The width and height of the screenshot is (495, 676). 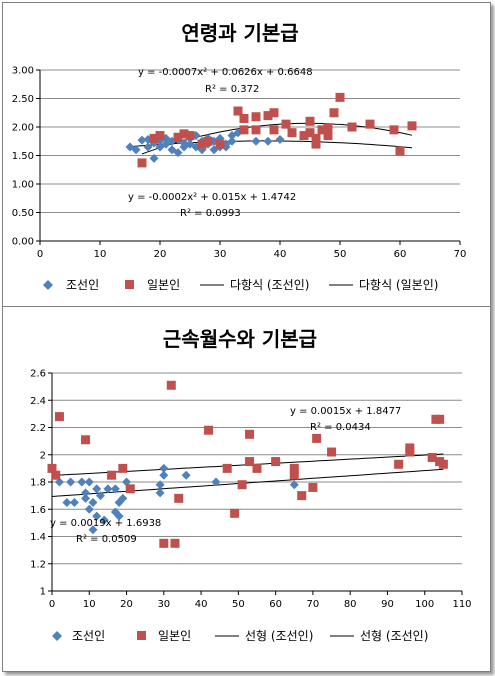 I want to click on x-tick-label: 0, so click(x=52, y=604).